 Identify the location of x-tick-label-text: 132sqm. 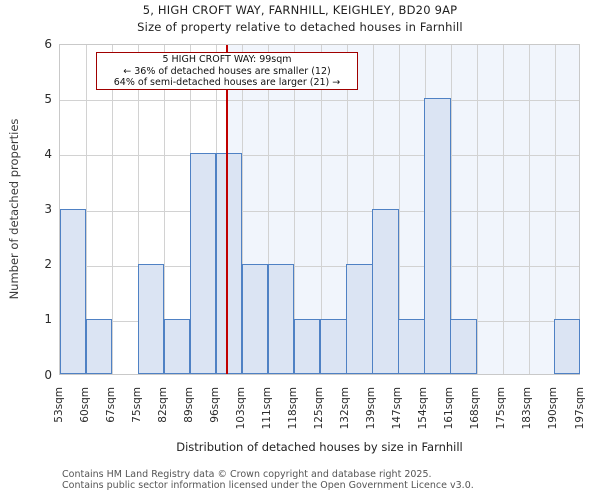
(345, 408).